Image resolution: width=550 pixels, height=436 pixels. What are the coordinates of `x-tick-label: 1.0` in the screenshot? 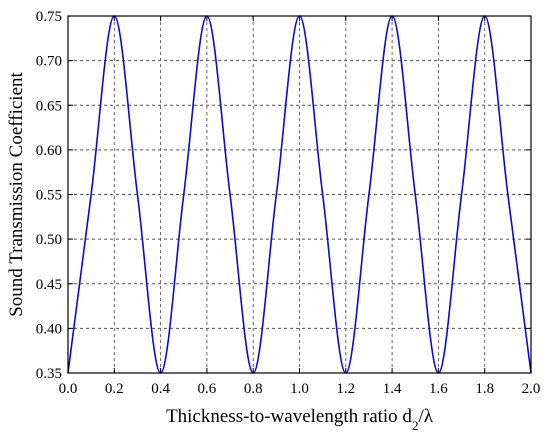 It's located at (299, 389).